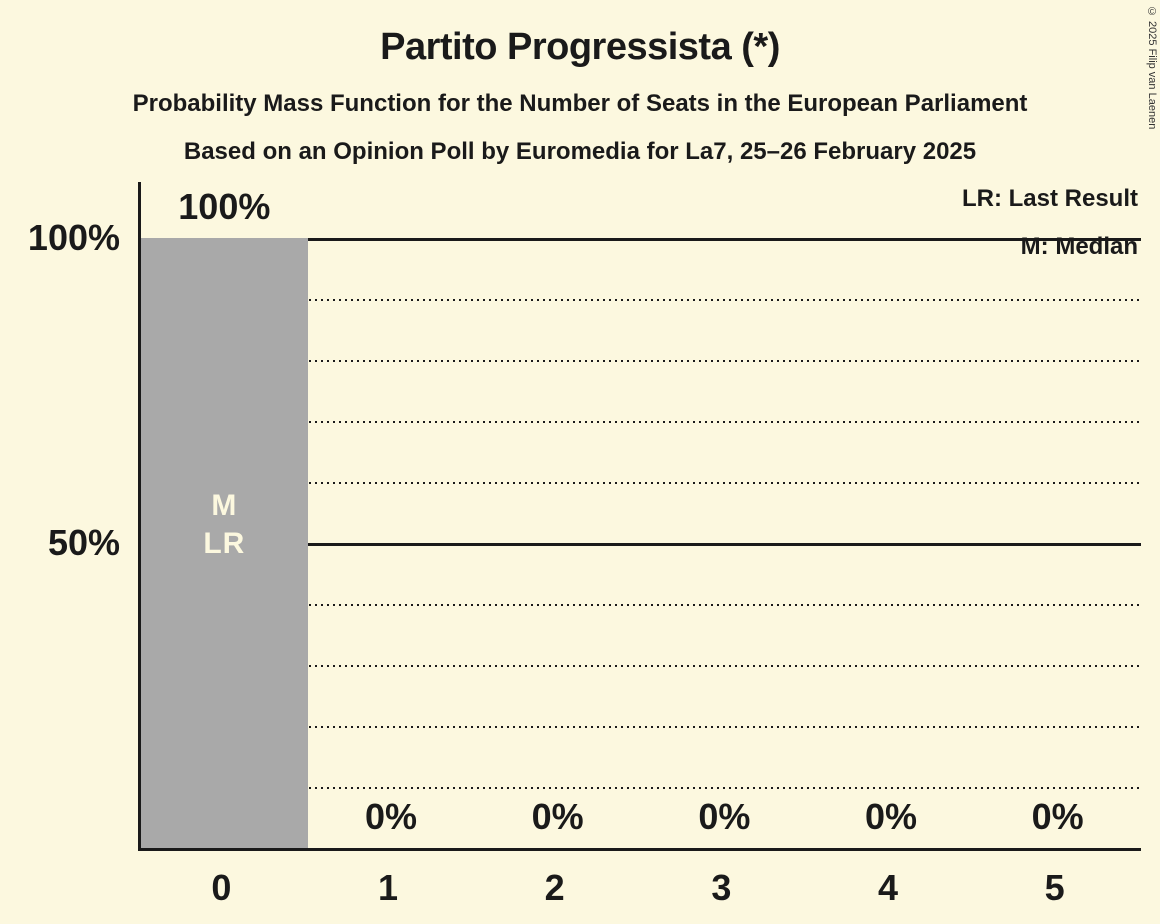 The height and width of the screenshot is (924, 1160). Describe the element at coordinates (641, 544) in the screenshot. I see `gridline-50pct` at that location.